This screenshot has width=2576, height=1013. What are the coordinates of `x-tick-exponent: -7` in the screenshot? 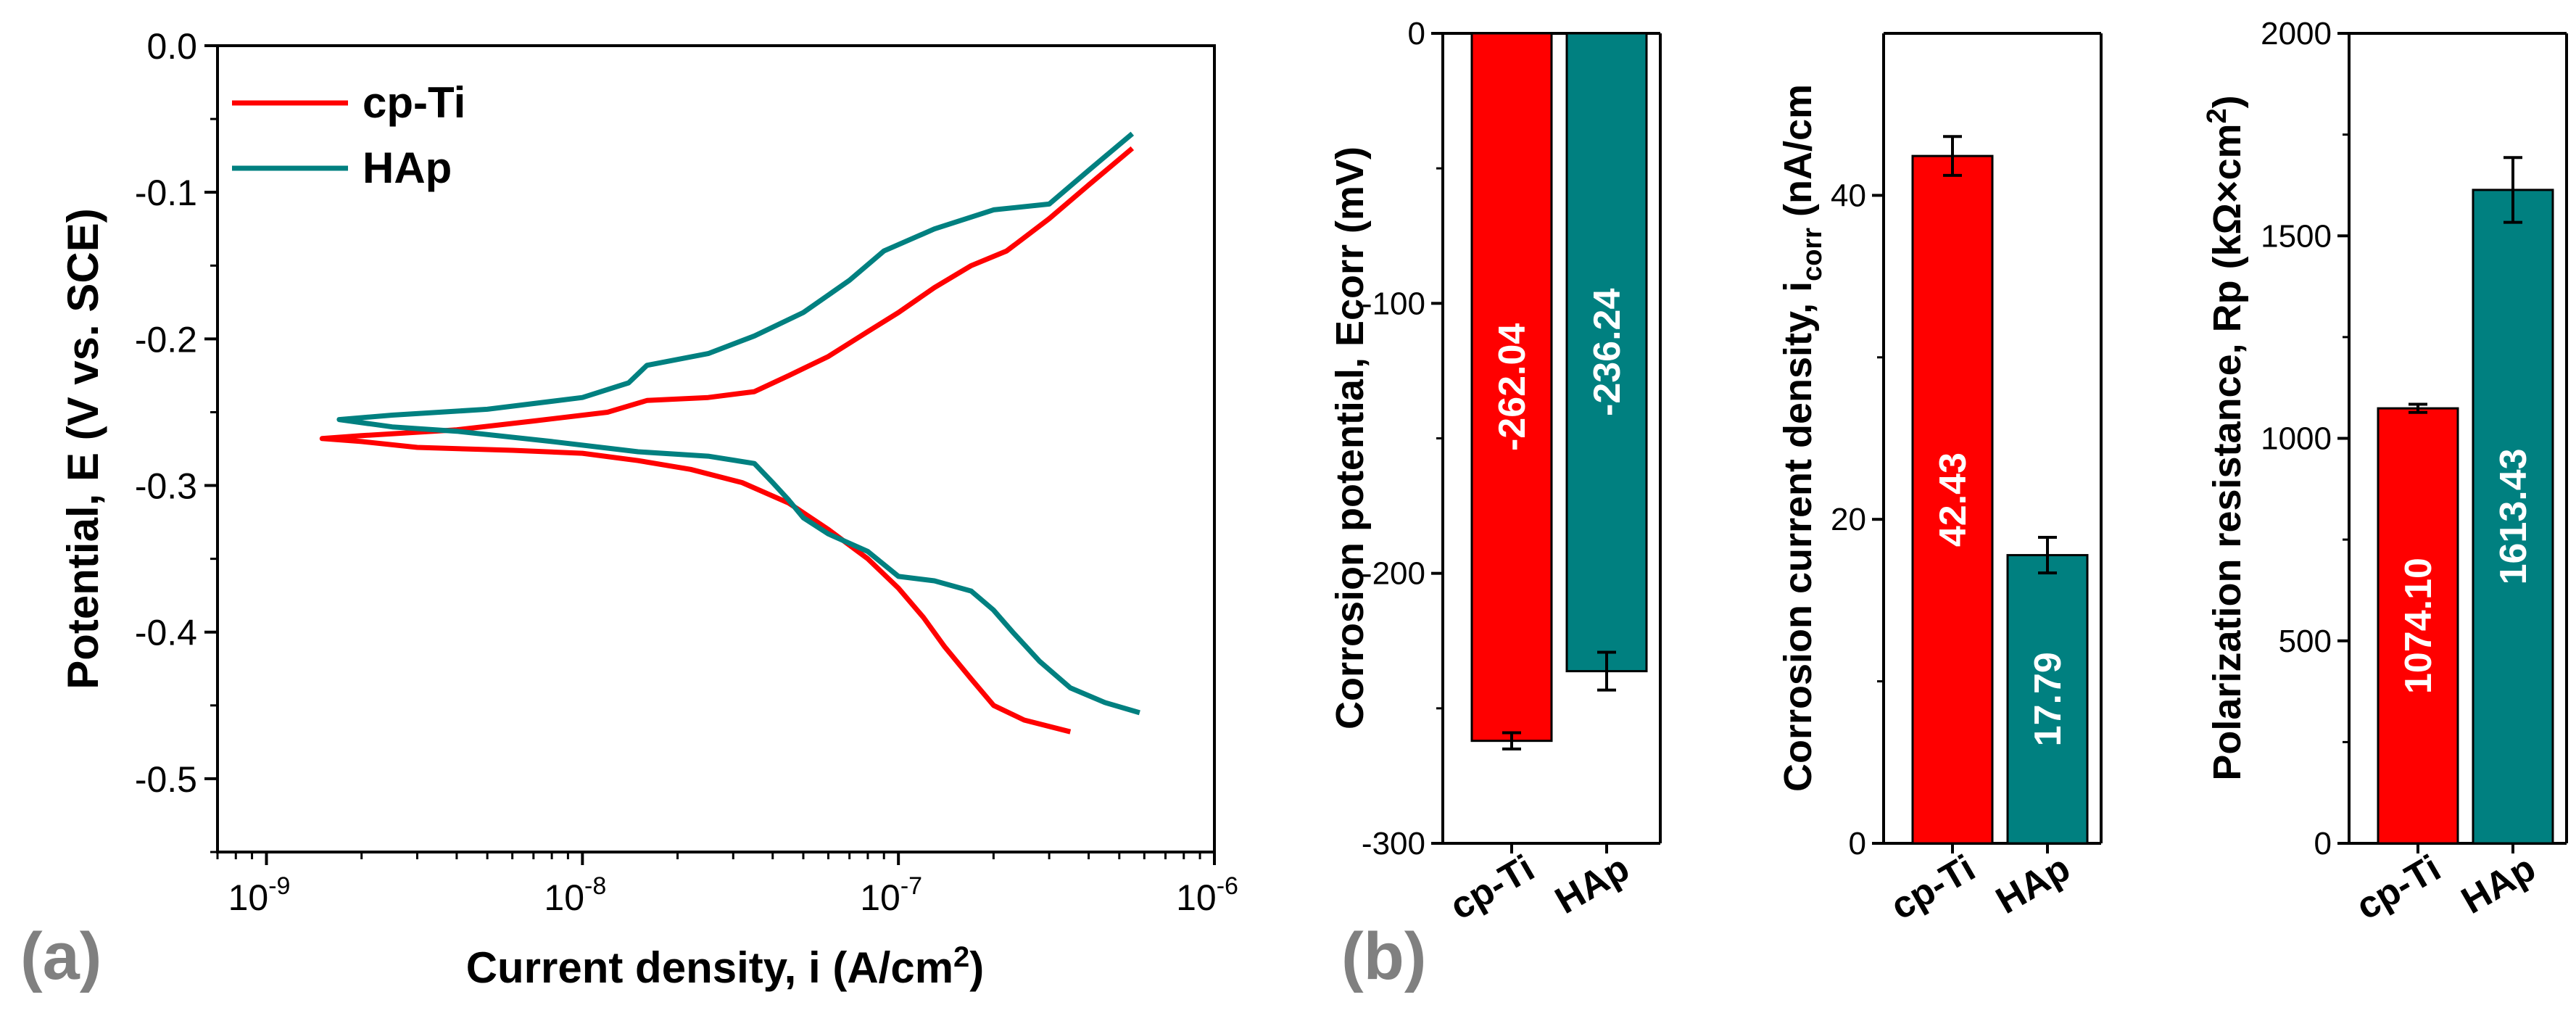 It's located at (911, 886).